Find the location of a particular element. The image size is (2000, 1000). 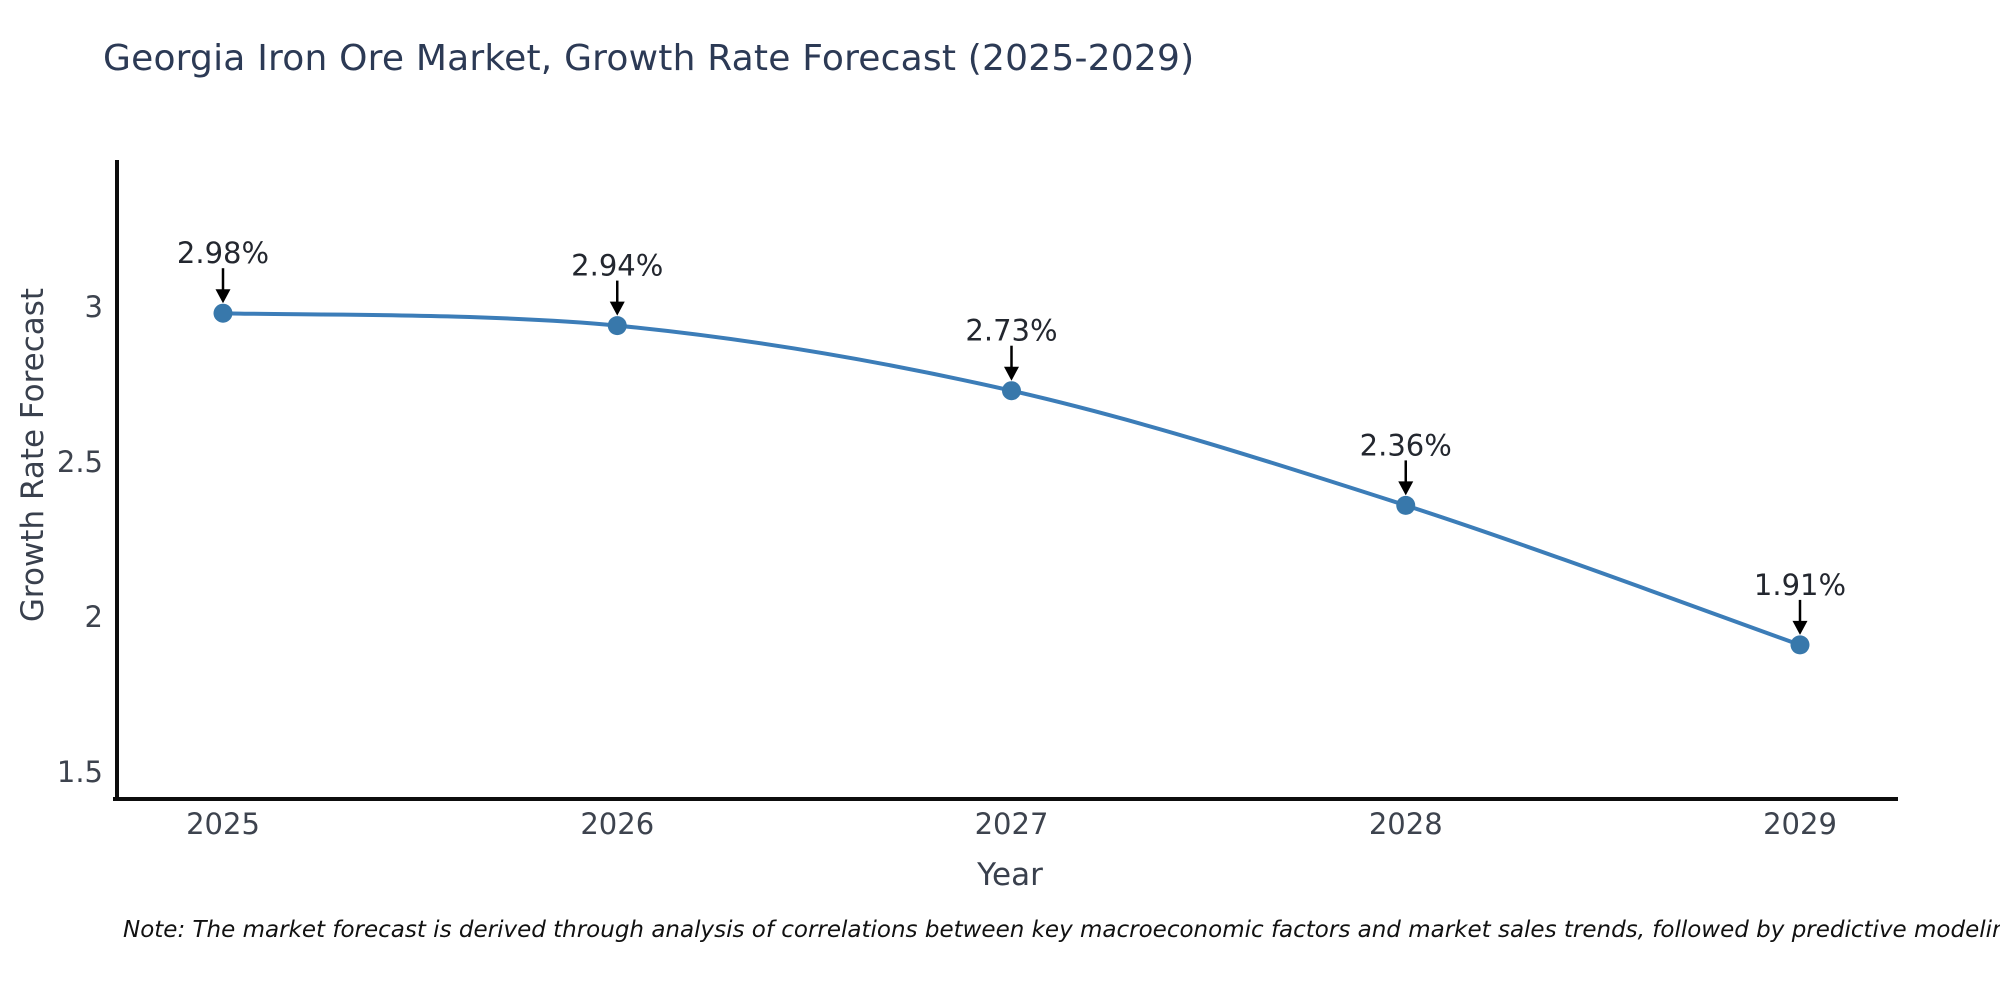

x-tick-label: 2028 is located at coordinates (1406, 824).